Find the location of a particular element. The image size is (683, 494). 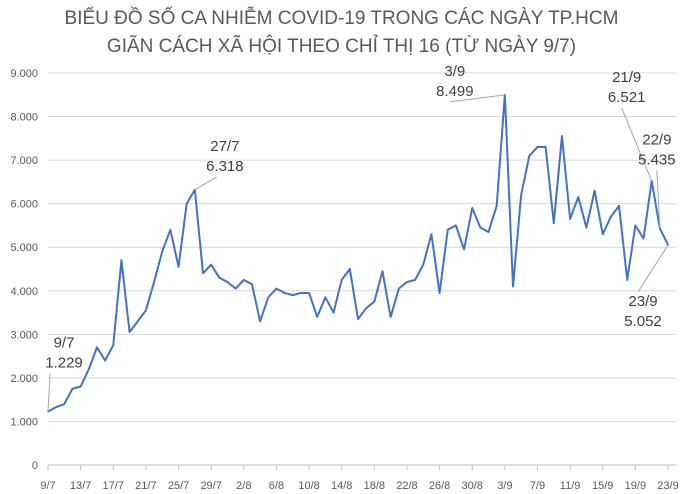

annotation-value: 6.521 is located at coordinates (627, 97).